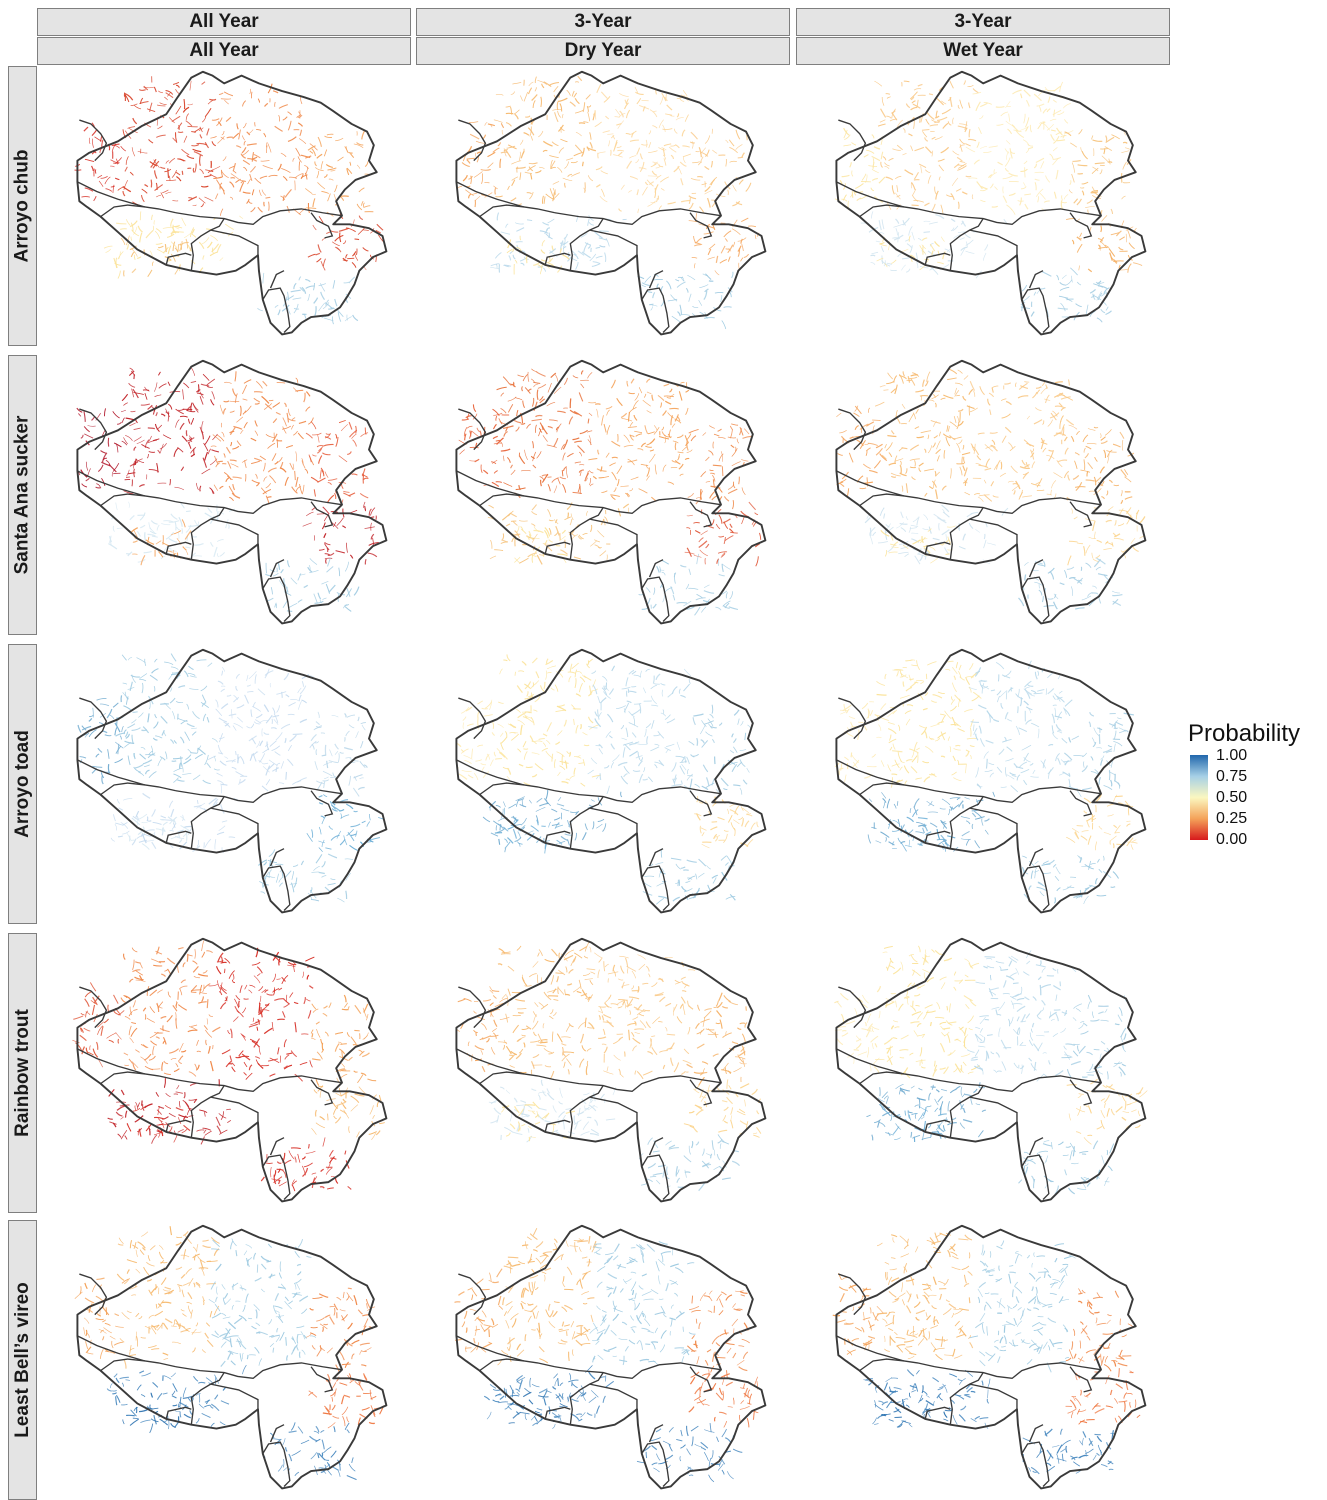  What do you see at coordinates (988, 1073) in the screenshot?
I see `map-panel-r4-c3` at bounding box center [988, 1073].